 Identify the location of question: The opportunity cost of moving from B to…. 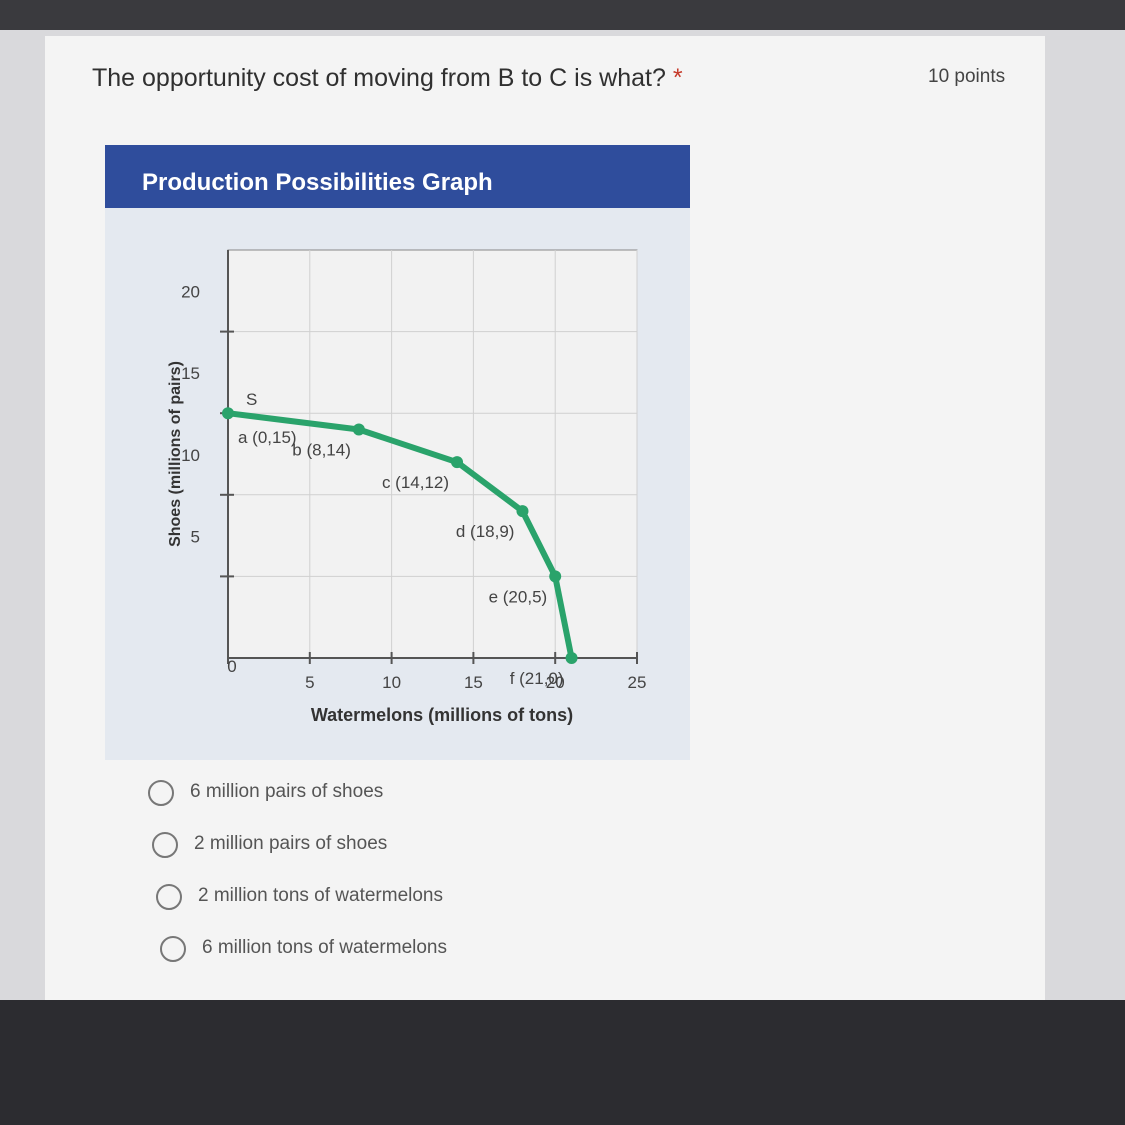
(387, 78).